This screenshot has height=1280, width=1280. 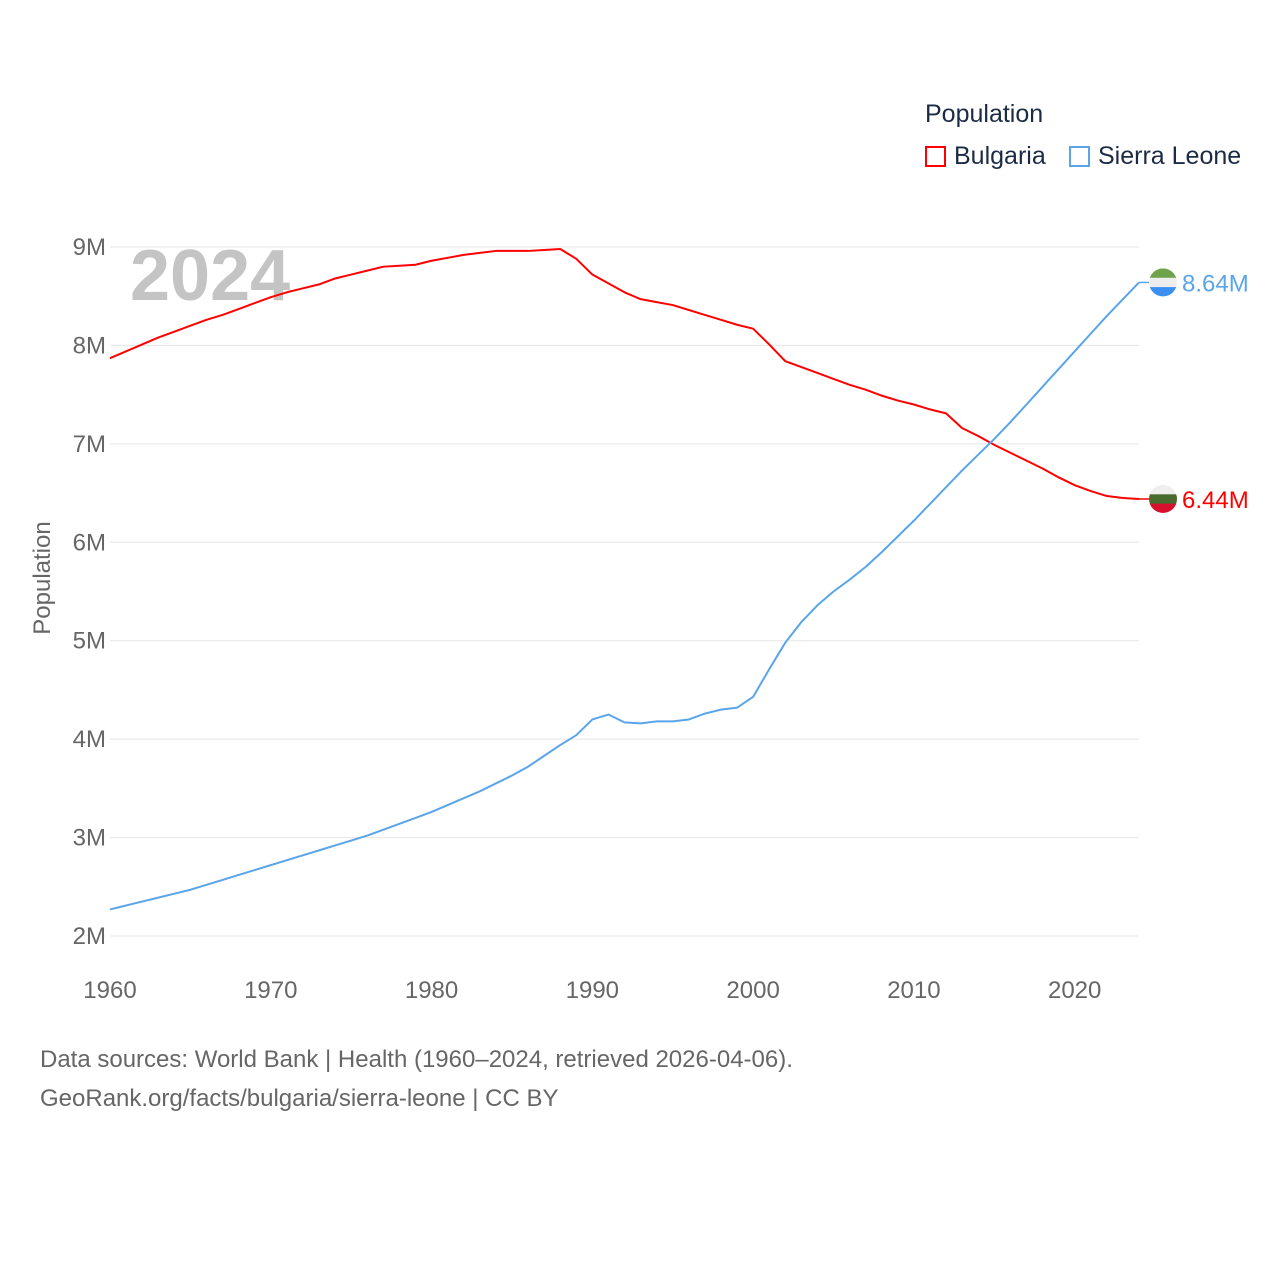 What do you see at coordinates (1079, 156) in the screenshot?
I see `legend-swatch-sierra-leone` at bounding box center [1079, 156].